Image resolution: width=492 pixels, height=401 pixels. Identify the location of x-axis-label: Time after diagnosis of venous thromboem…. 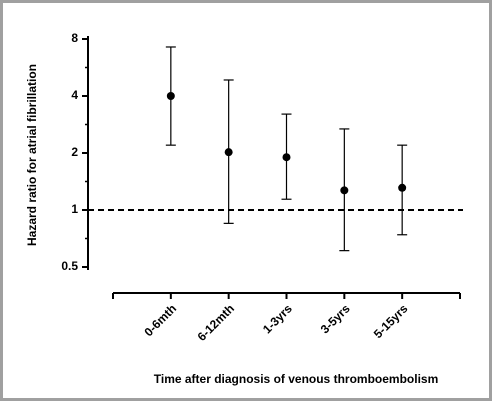
(296, 379).